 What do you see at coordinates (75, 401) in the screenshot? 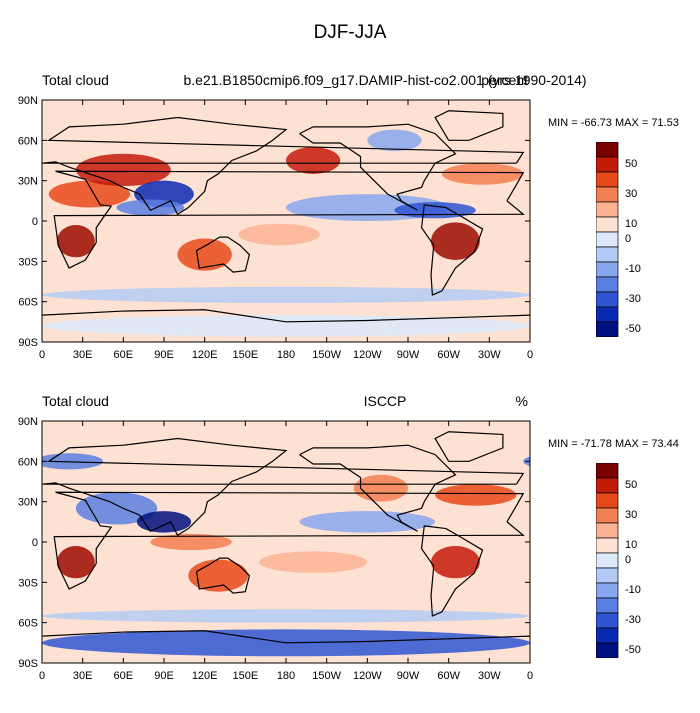
I see `panel-2-left-label: Total cloud` at bounding box center [75, 401].